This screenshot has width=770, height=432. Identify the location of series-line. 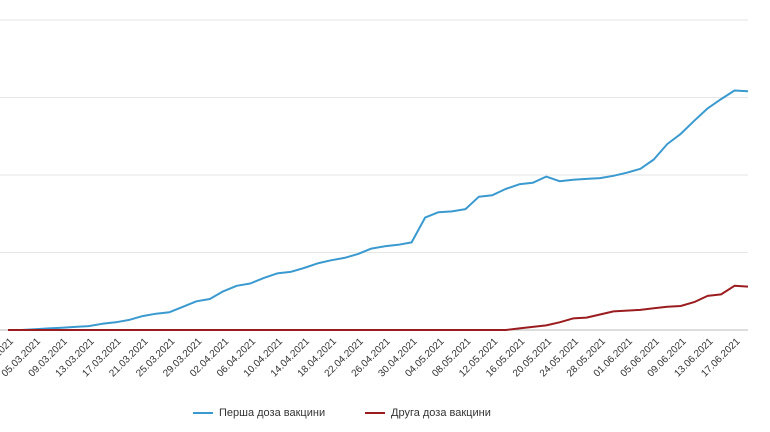
(378, 307).